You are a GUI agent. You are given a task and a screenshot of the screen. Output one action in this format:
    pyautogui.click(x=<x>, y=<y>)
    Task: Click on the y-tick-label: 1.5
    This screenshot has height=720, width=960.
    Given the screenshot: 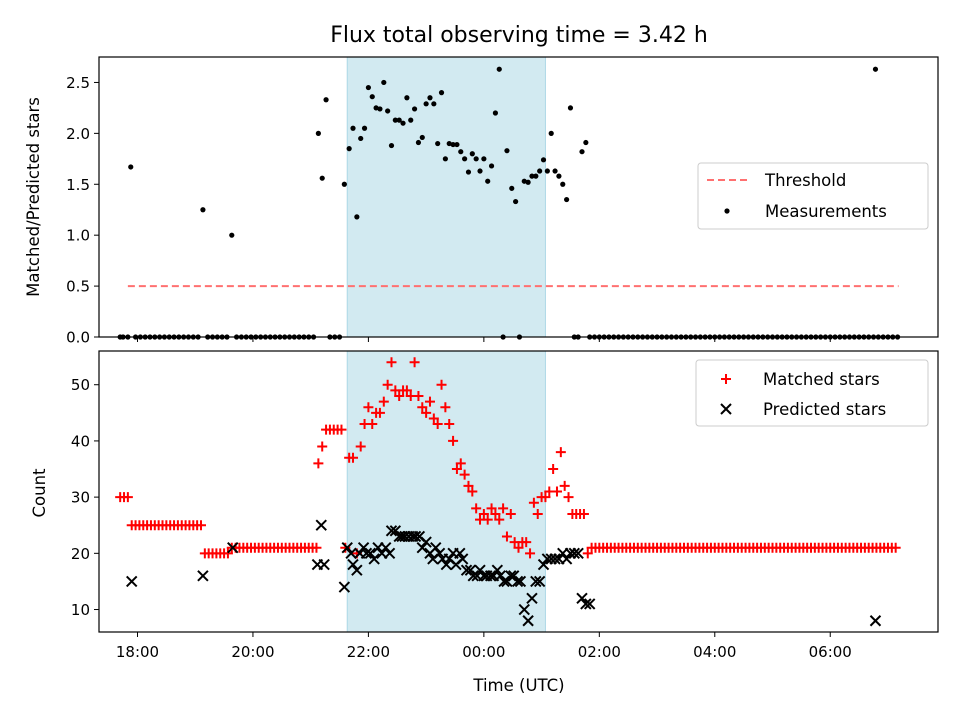 What is the action you would take?
    pyautogui.click(x=78, y=185)
    